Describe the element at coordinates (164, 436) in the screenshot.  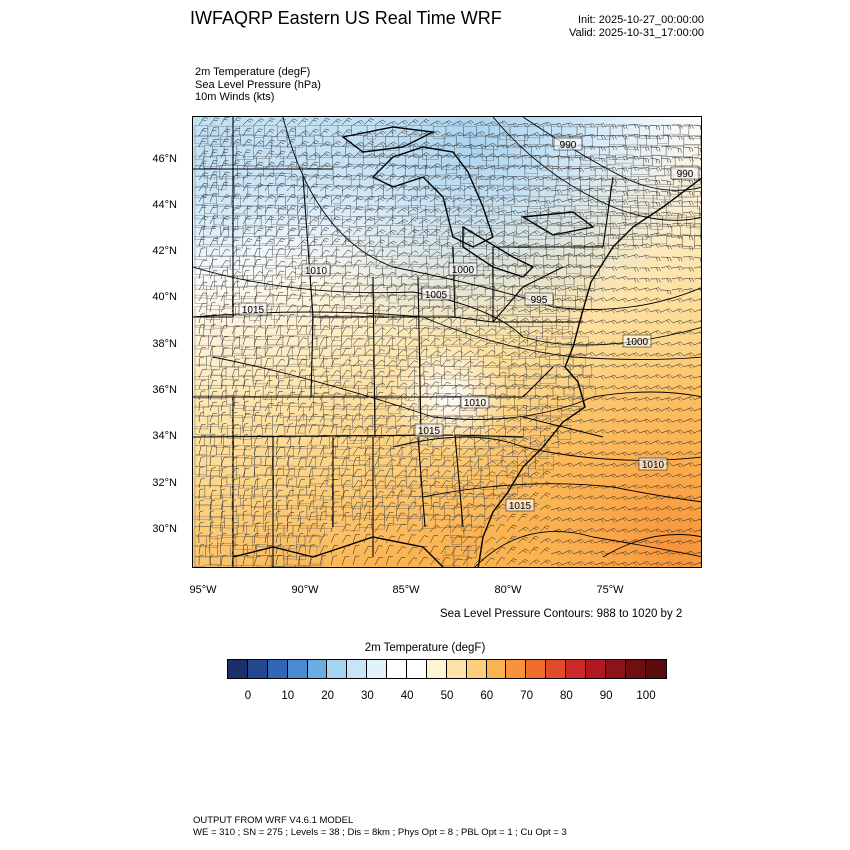
I see `lat-label: 34°N` at that location.